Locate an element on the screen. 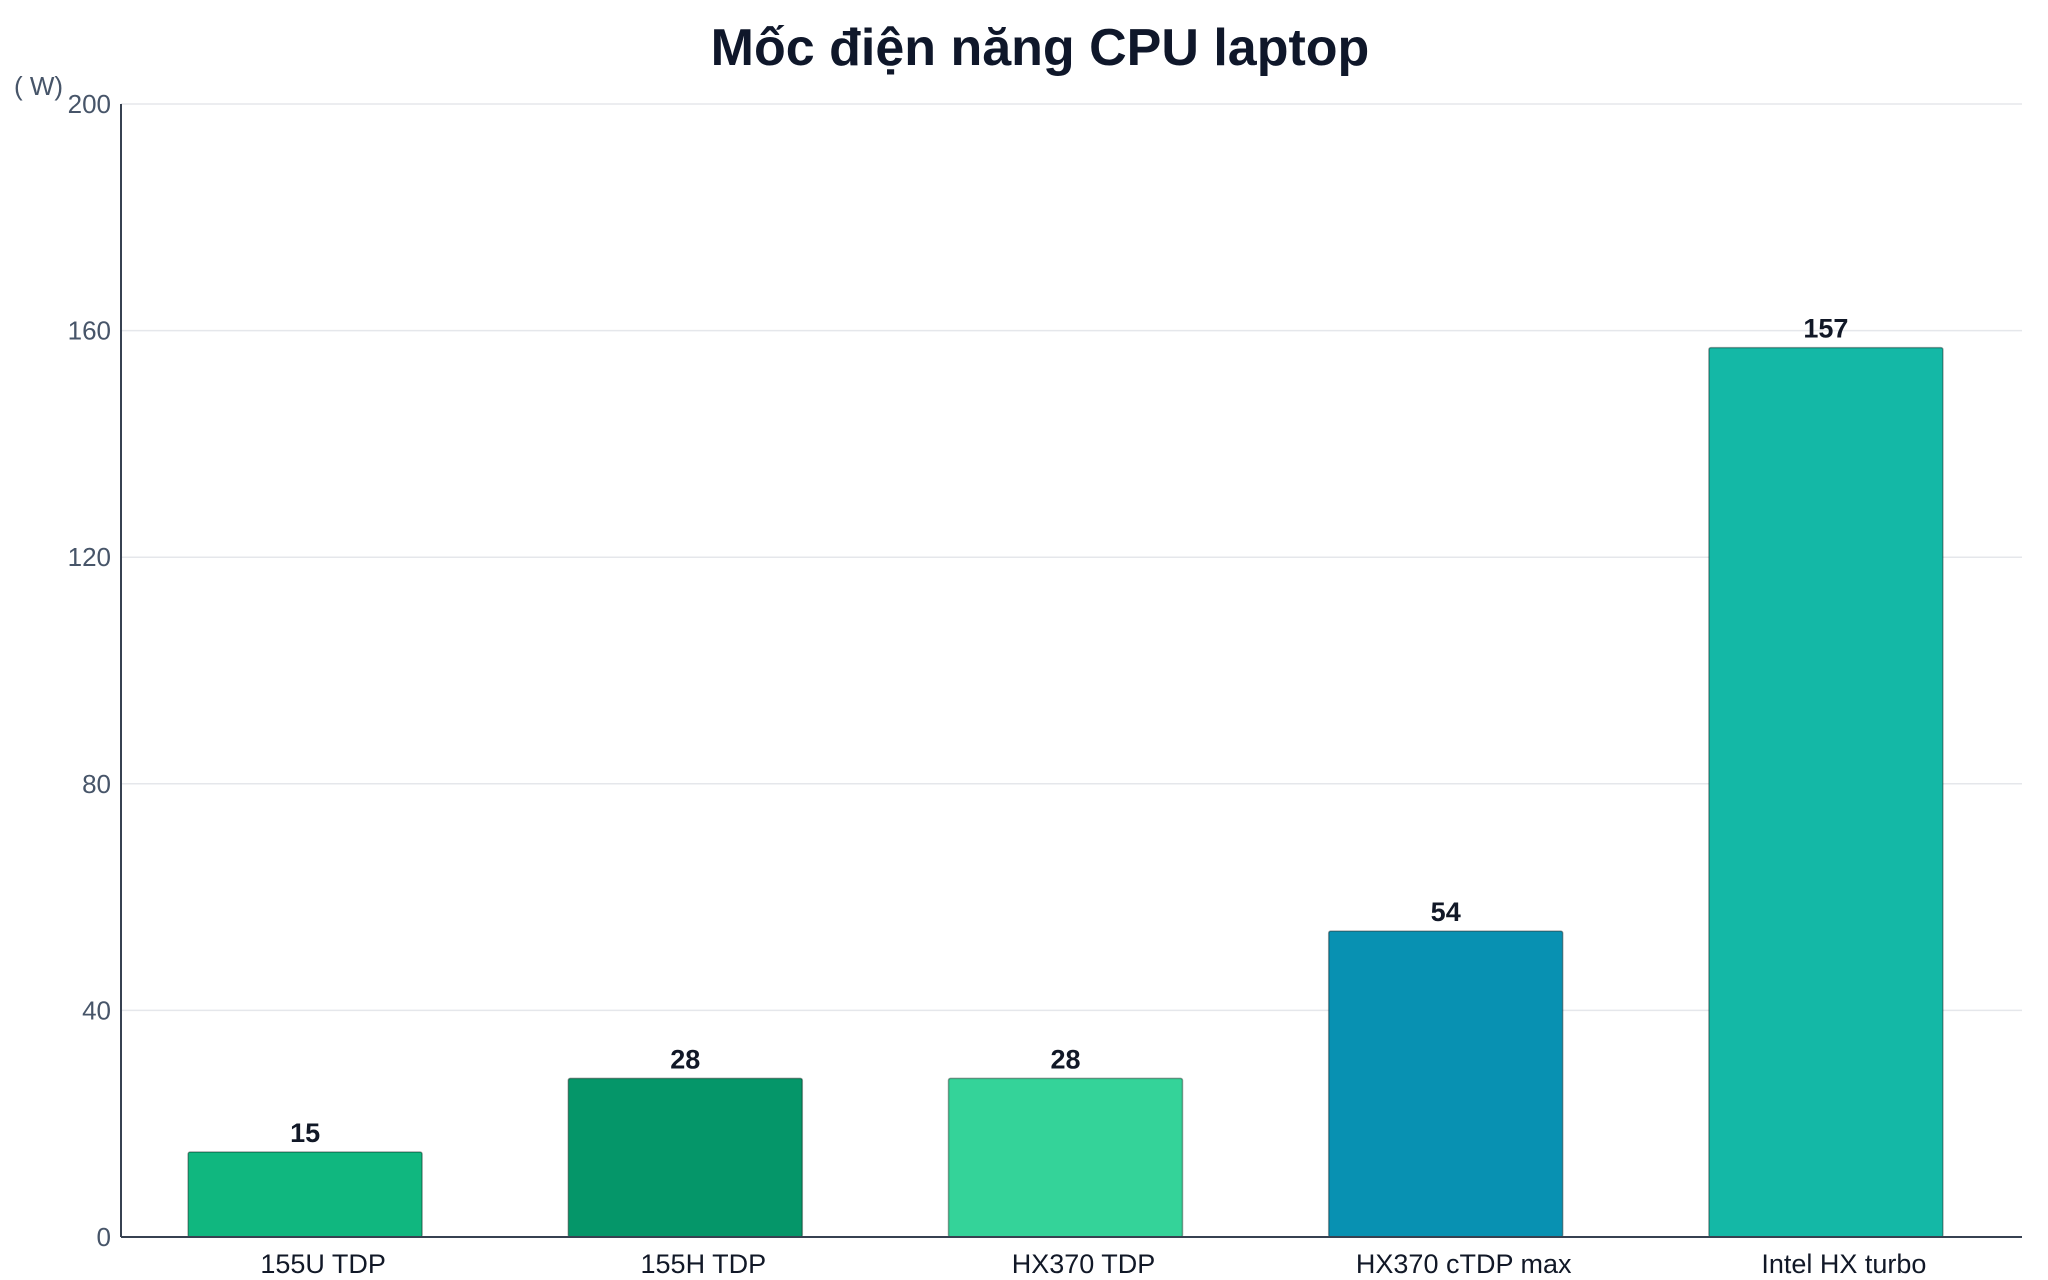 This screenshot has height=1280, width=2048. y-tick-labels: 0 40 80 120 160 200 is located at coordinates (89, 670).